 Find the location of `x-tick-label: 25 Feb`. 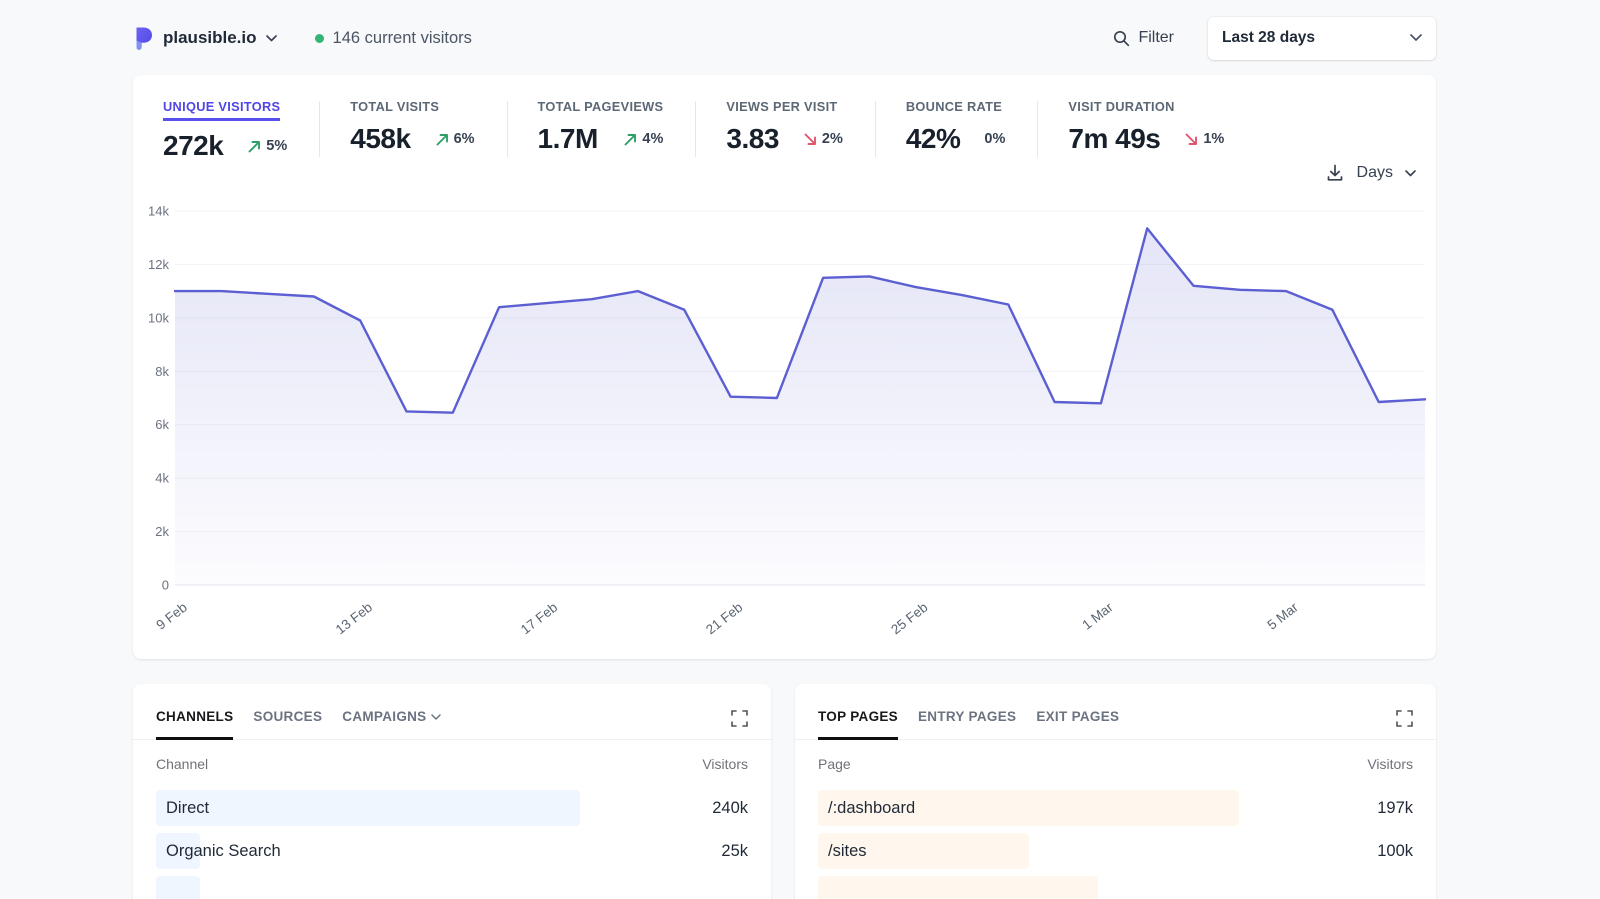

x-tick-label: 25 Feb is located at coordinates (909, 619).